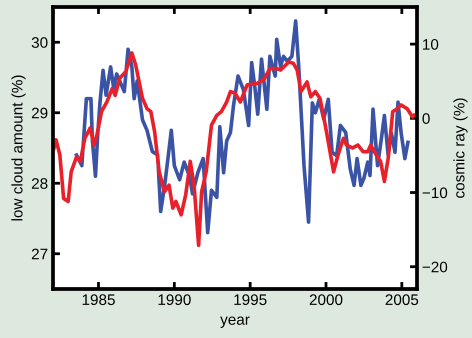  What do you see at coordinates (435, 192) in the screenshot?
I see `y2-tick-label: −10` at bounding box center [435, 192].